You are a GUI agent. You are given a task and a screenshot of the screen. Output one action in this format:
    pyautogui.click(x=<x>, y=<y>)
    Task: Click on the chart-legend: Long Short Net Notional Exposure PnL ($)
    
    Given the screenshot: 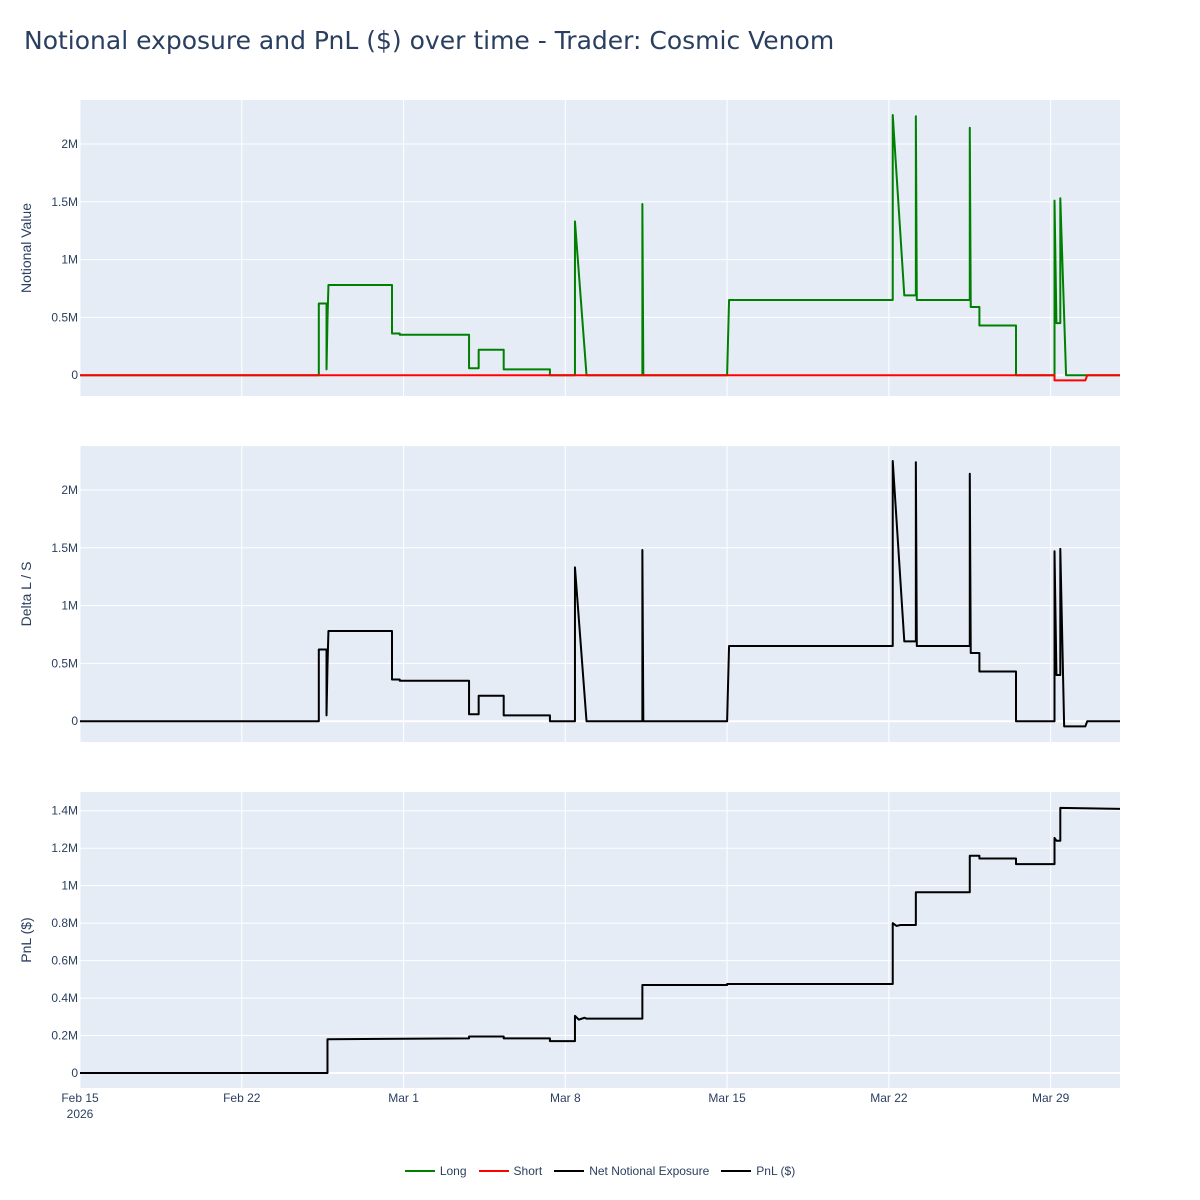 What is the action you would take?
    pyautogui.click(x=600, y=1171)
    